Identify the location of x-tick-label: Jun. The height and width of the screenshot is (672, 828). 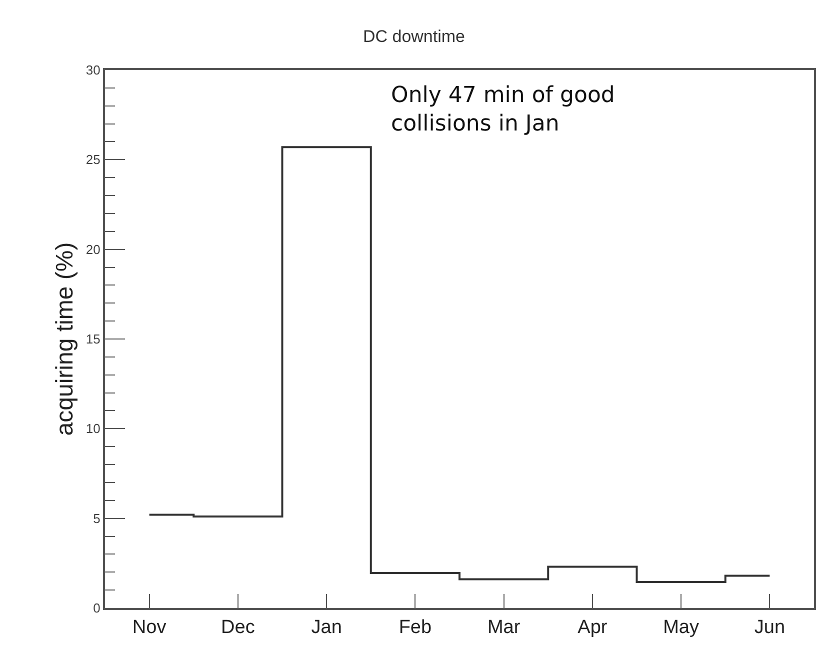
(770, 627).